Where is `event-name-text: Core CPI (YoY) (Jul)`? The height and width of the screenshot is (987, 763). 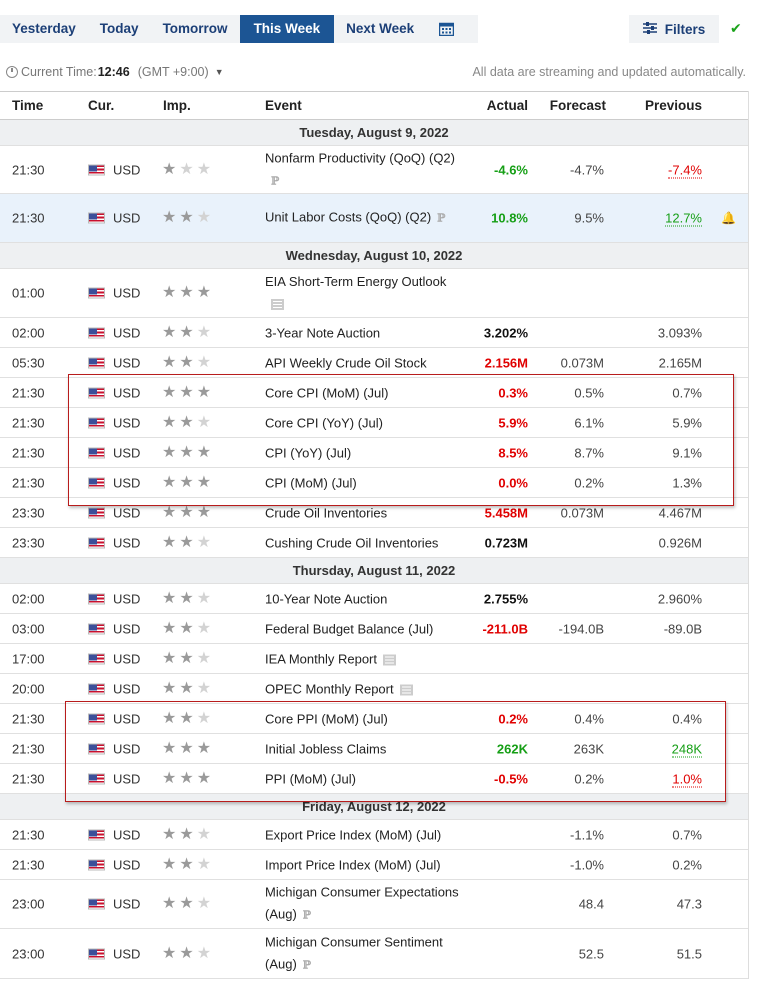
event-name-text: Core CPI (YoY) (Jul) is located at coordinates (324, 422).